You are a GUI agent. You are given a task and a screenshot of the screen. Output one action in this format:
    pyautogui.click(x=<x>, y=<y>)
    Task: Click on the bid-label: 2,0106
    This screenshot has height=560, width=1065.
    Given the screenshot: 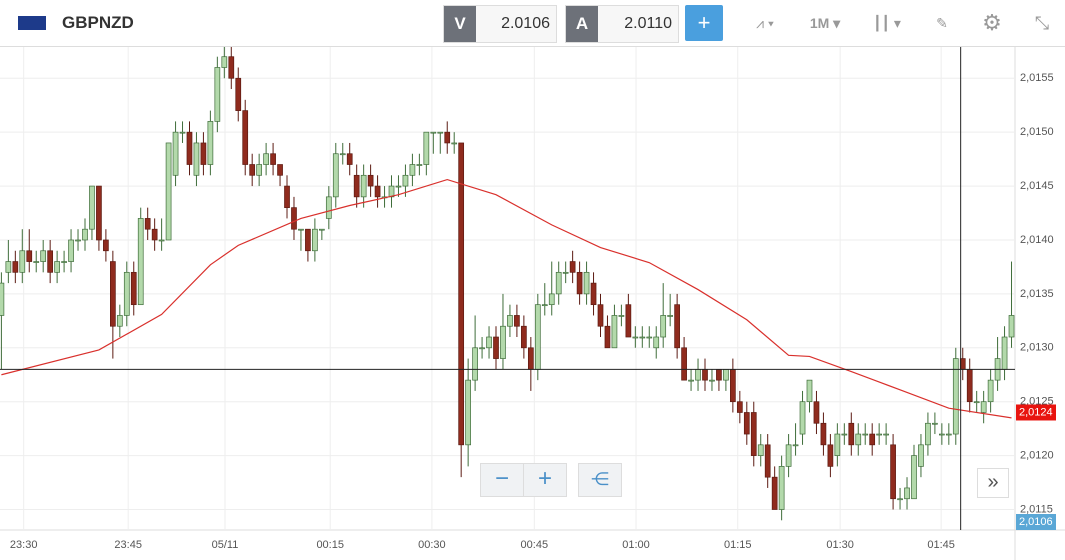 What is the action you would take?
    pyautogui.click(x=1036, y=522)
    